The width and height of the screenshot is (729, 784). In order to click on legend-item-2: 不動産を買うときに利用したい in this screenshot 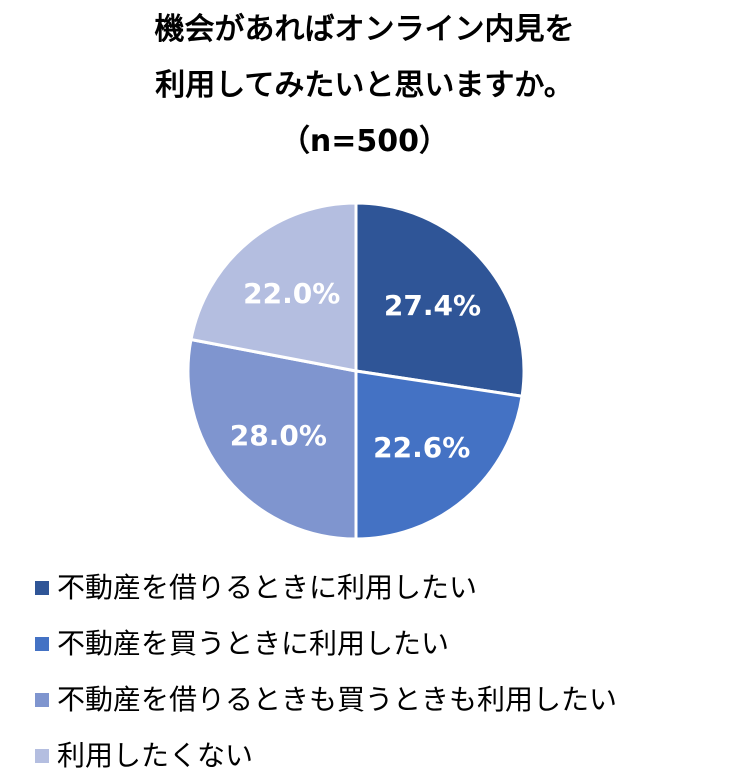, I will do `click(326, 644)`.